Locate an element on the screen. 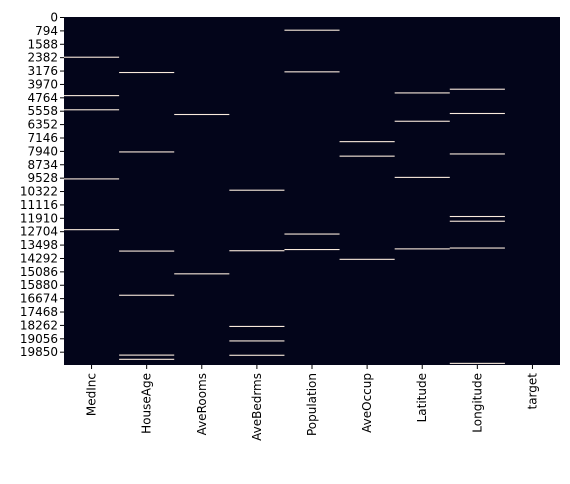 The width and height of the screenshot is (570, 484). y-tick-label: 15880 is located at coordinates (39, 285).